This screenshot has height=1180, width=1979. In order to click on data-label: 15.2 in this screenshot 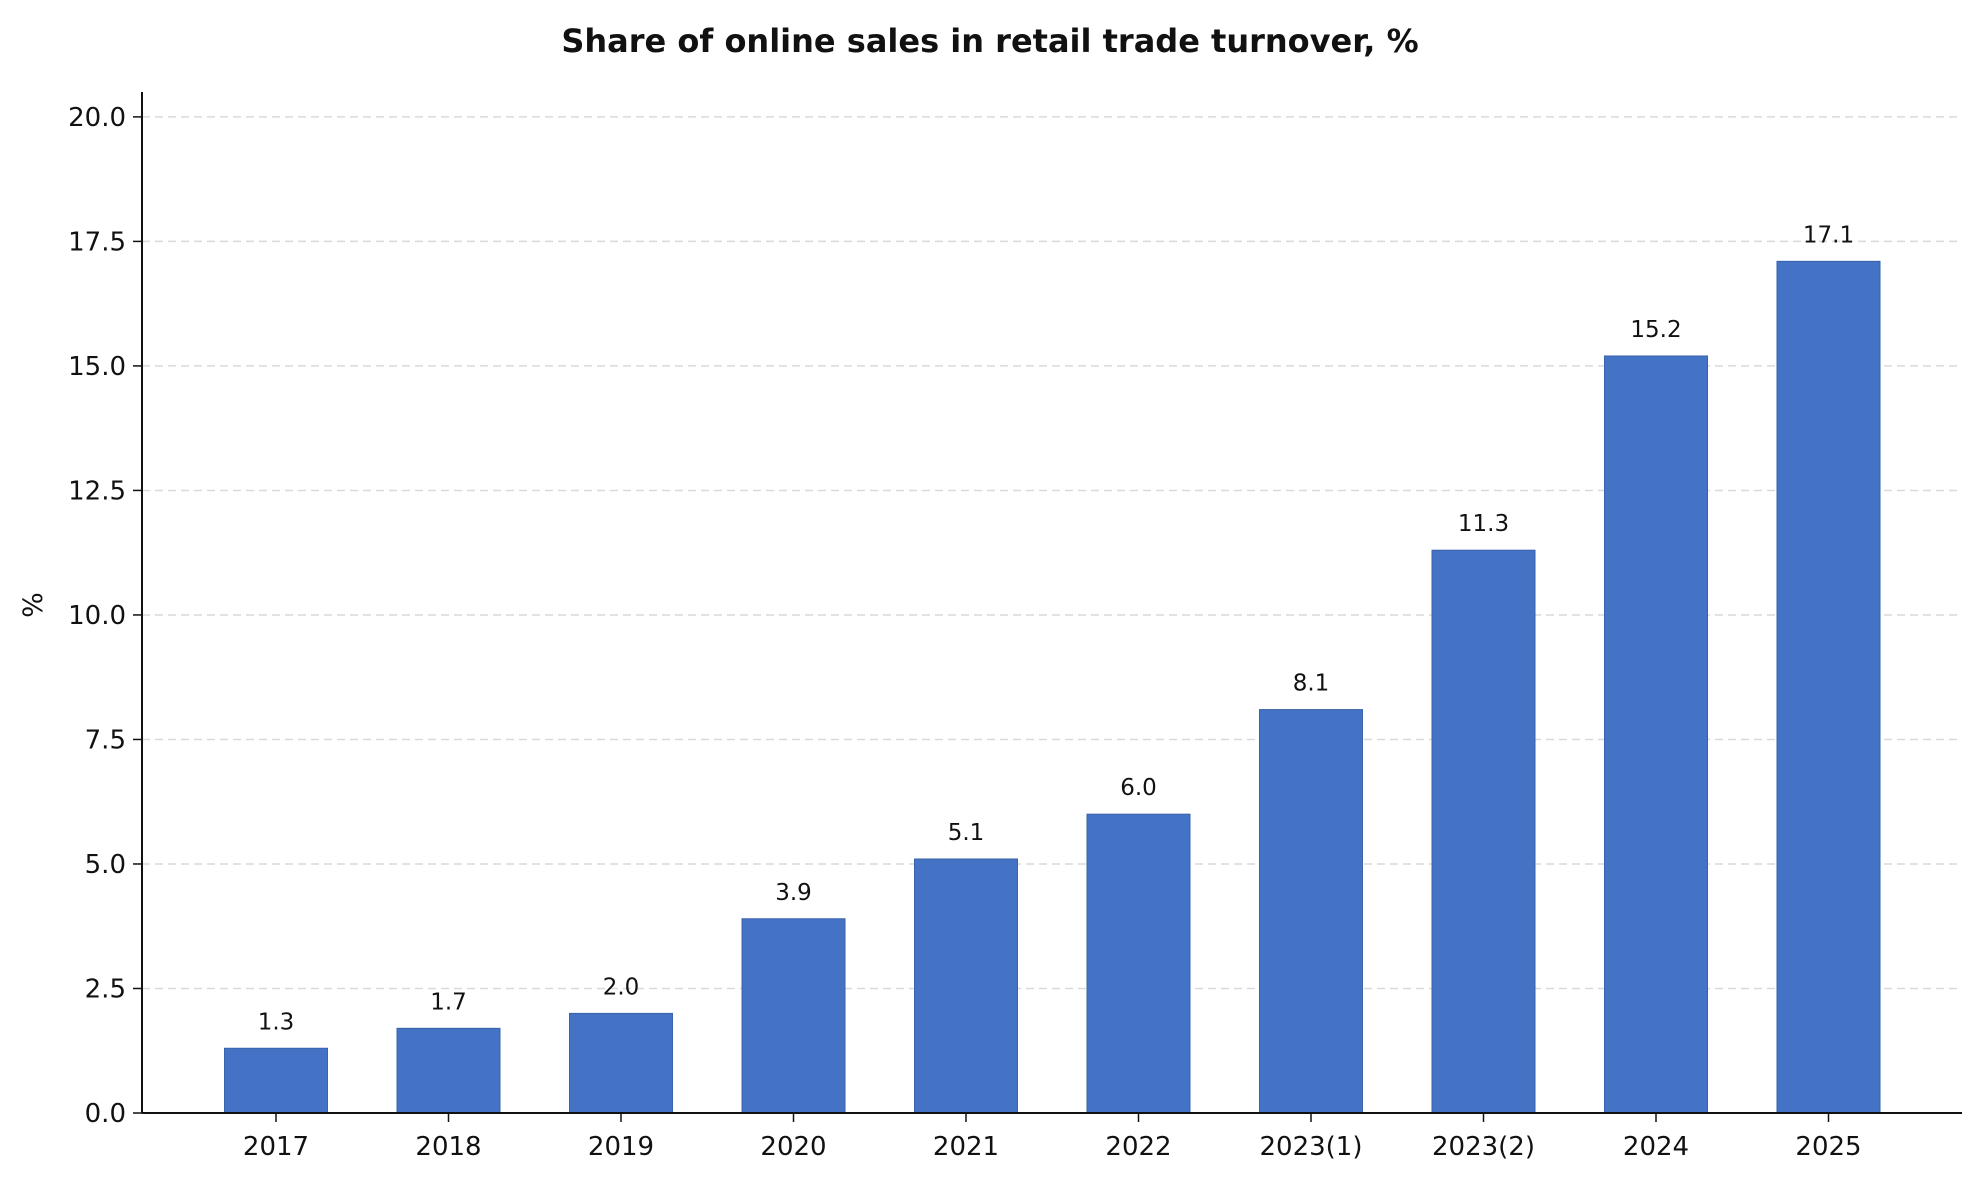, I will do `click(1655, 330)`.